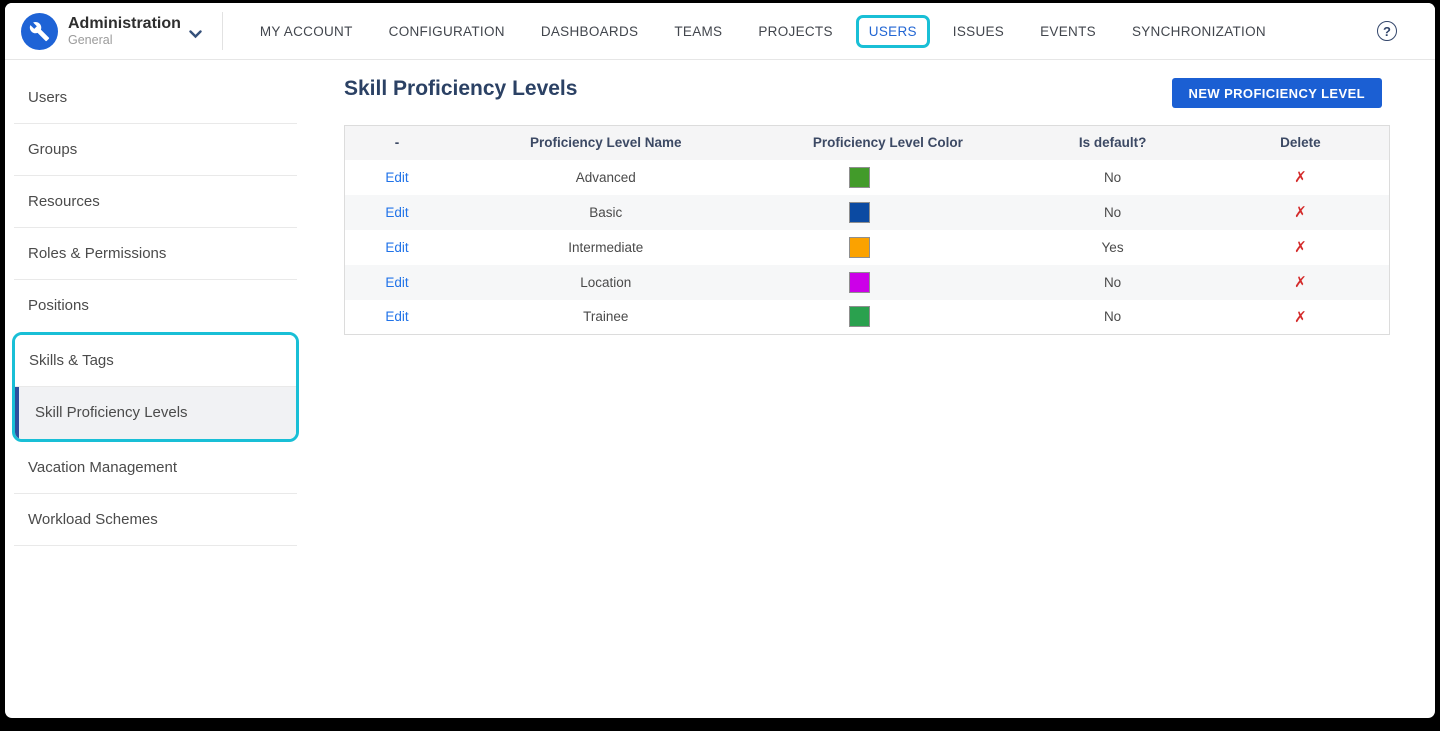 The width and height of the screenshot is (1440, 731). I want to click on table-row: Edit Basic No ✗, so click(867, 212).